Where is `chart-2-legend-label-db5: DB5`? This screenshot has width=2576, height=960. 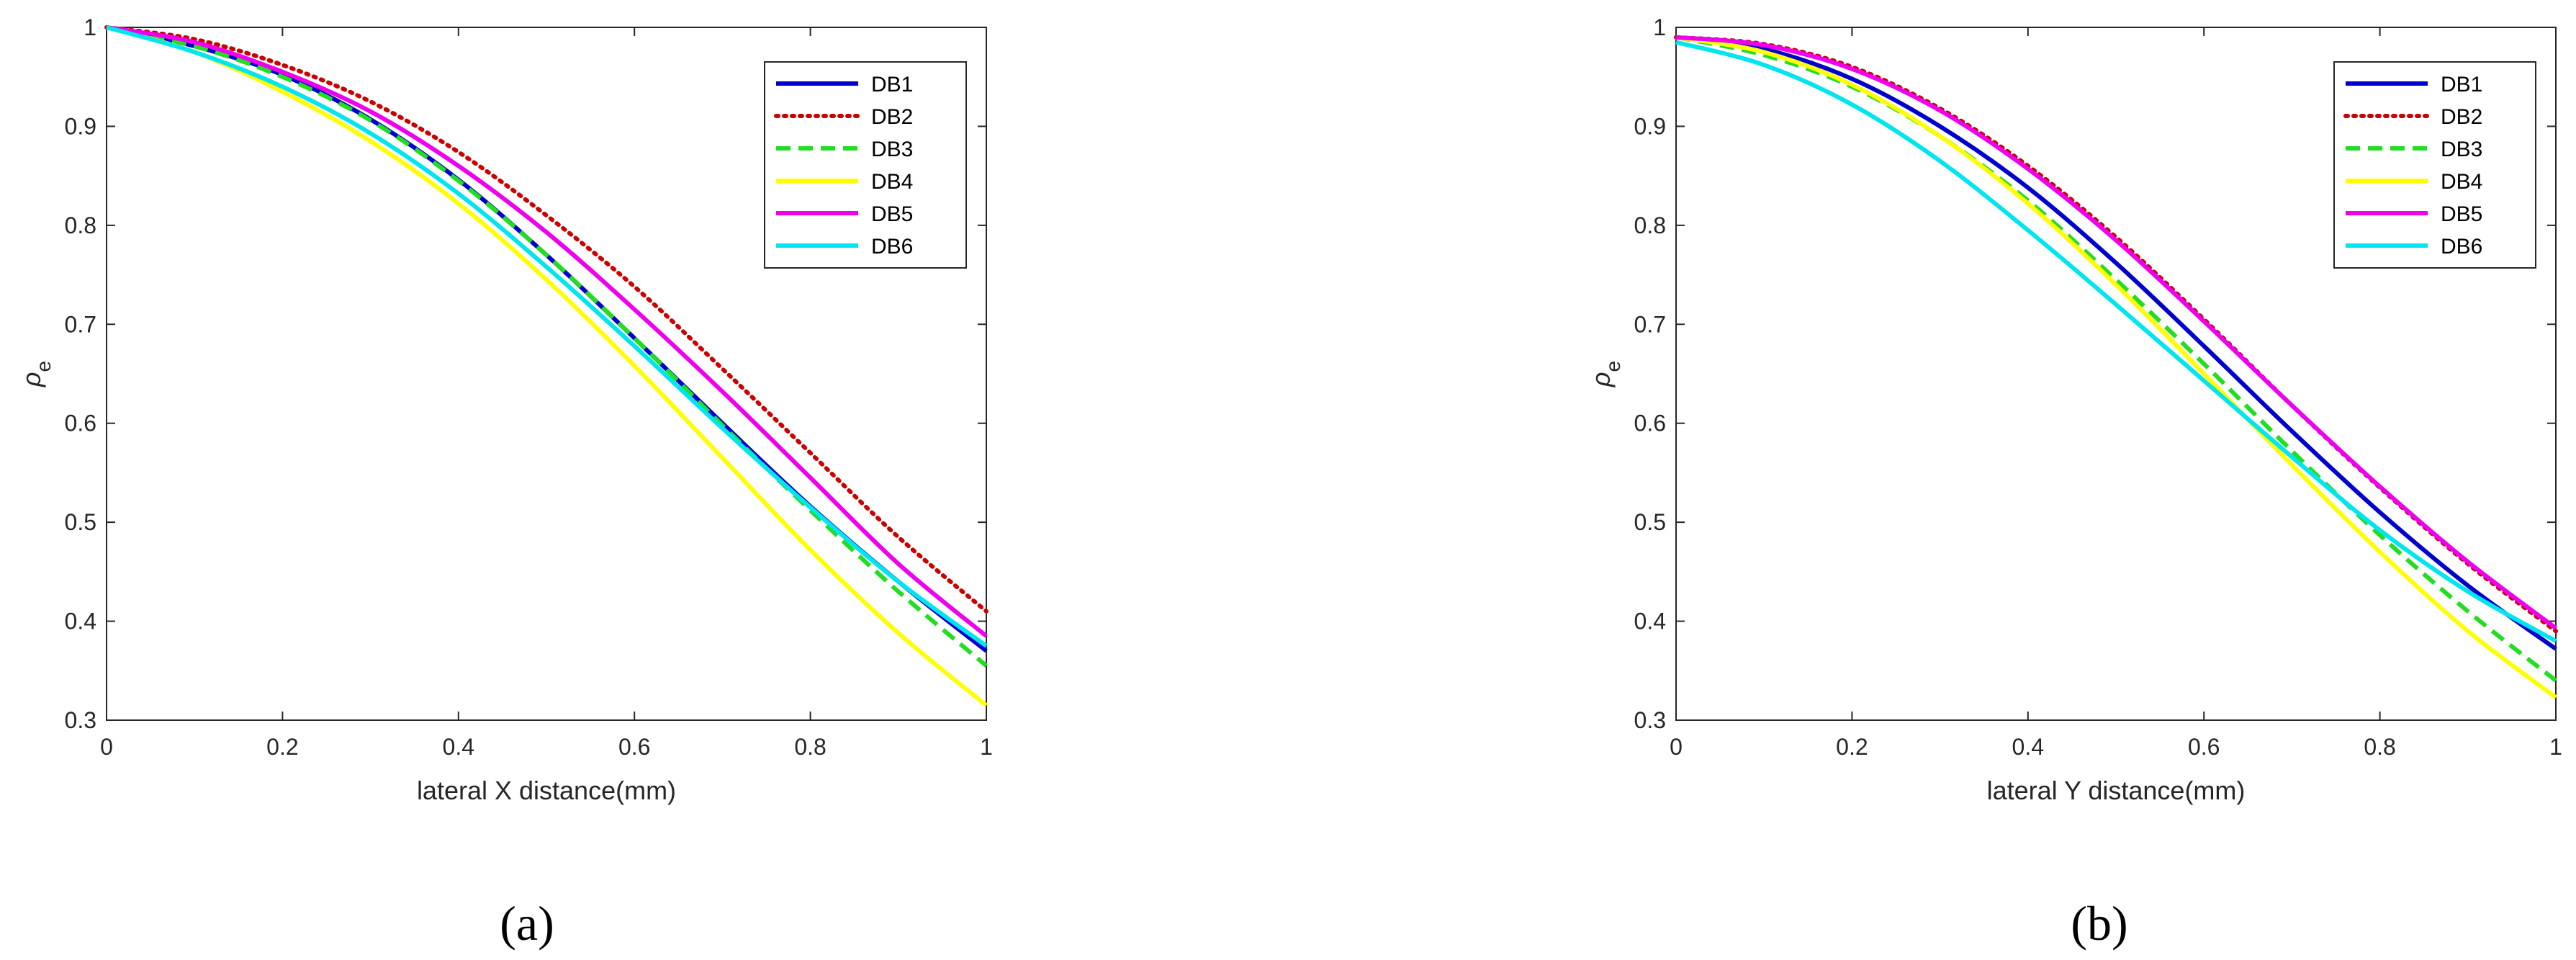
chart-2-legend-label-db5: DB5 is located at coordinates (2461, 214).